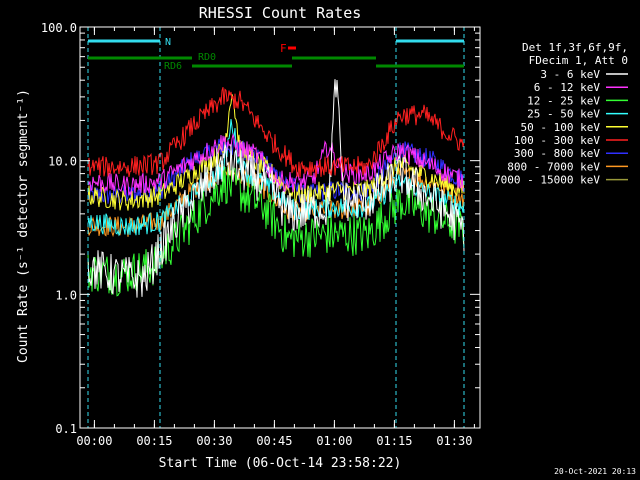 Image resolution: width=640 pixels, height=480 pixels. What do you see at coordinates (66, 295) in the screenshot?
I see `y-tick-label-1: 1.0` at bounding box center [66, 295].